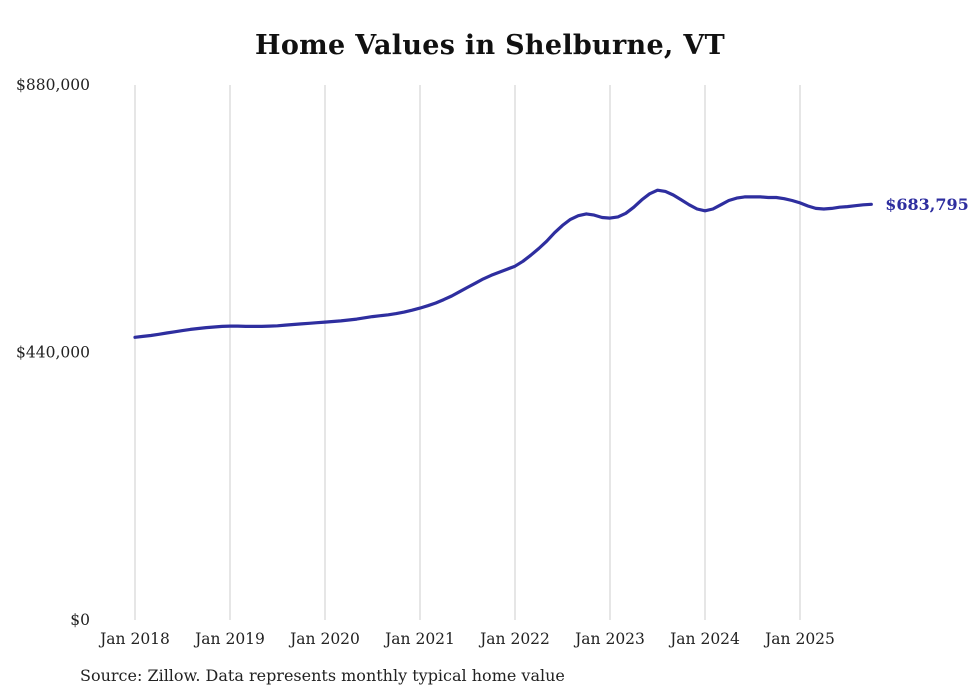  I want to click on y-tick-label: $440,000, so click(53, 353).